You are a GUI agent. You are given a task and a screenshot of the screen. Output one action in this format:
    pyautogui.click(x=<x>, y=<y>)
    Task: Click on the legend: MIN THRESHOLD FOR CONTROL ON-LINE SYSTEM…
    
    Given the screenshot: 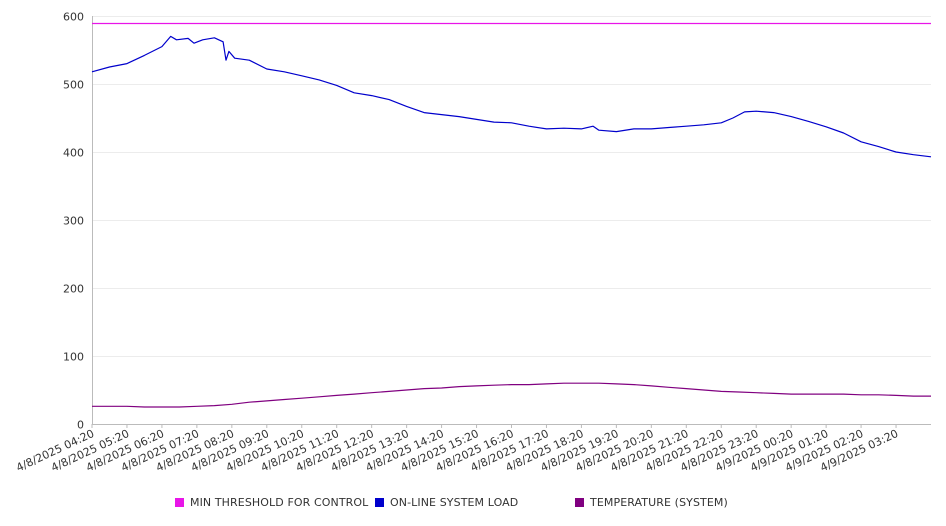 What is the action you would take?
    pyautogui.click(x=473, y=506)
    